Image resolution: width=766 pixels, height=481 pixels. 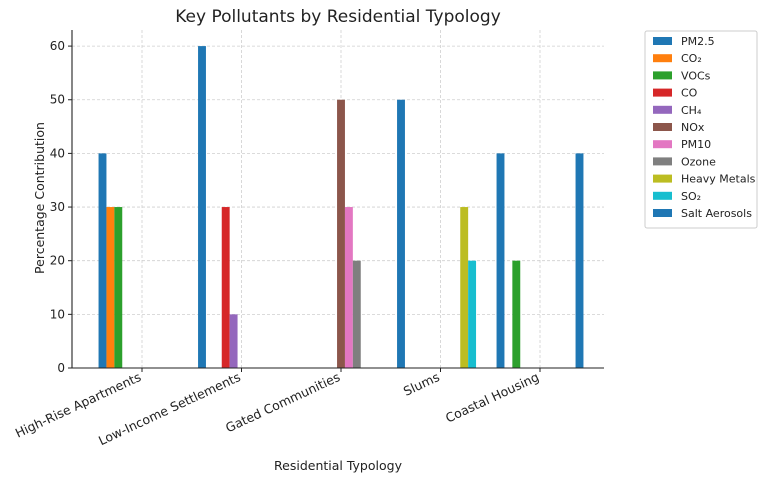 I want to click on legend-label: PM10, so click(x=696, y=144).